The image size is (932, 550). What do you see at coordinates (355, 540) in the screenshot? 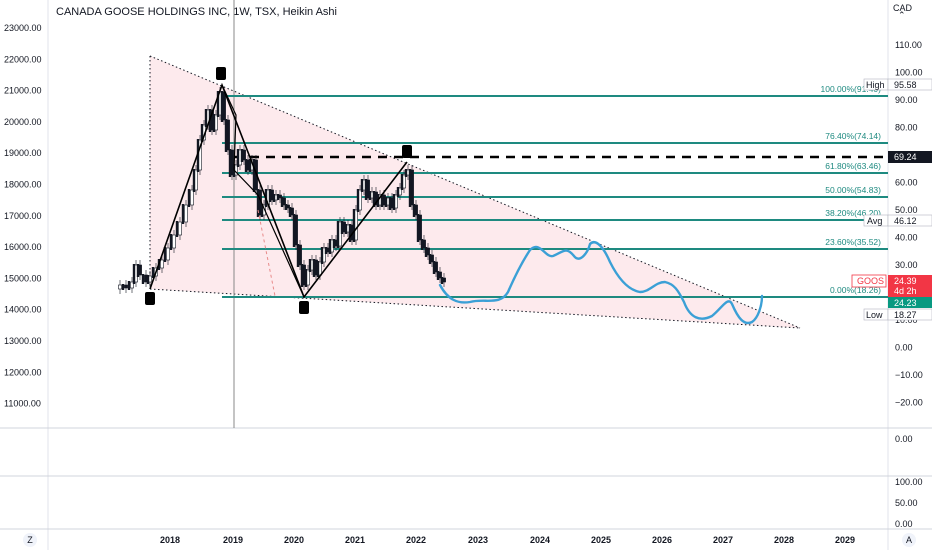
I see `time-axis-tick-label: 2021` at bounding box center [355, 540].